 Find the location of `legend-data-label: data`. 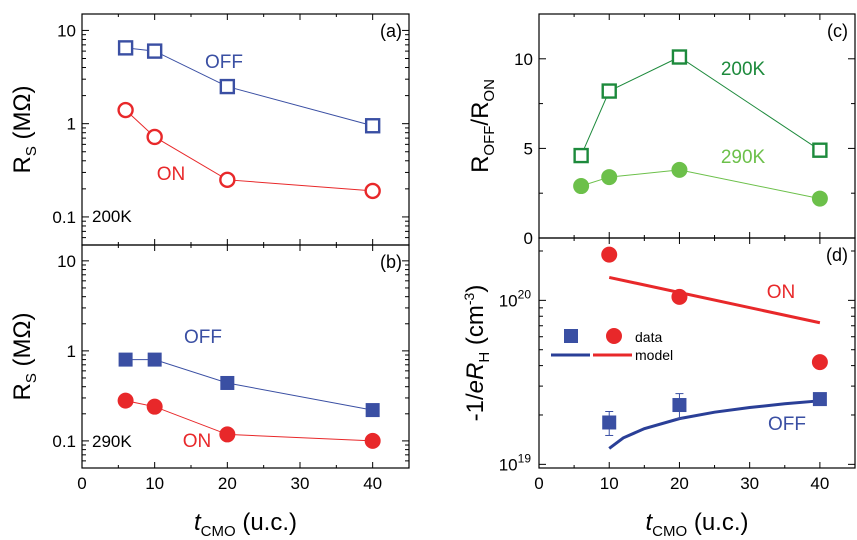

legend-data-label: data is located at coordinates (648, 337).